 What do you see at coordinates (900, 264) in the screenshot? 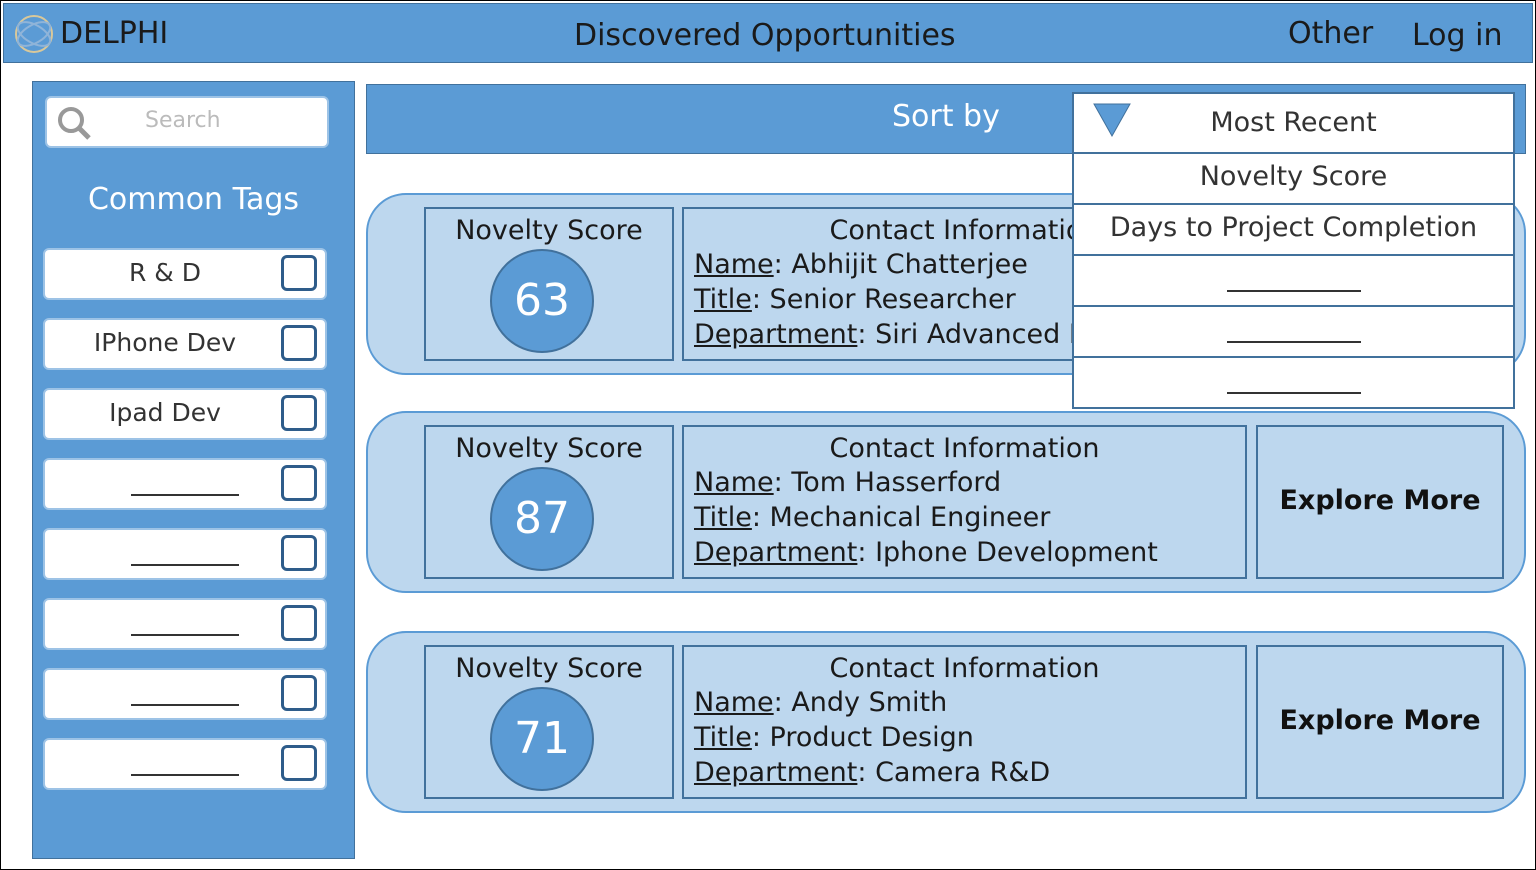
I see `field-value: : Abhijit Chatterjee` at bounding box center [900, 264].